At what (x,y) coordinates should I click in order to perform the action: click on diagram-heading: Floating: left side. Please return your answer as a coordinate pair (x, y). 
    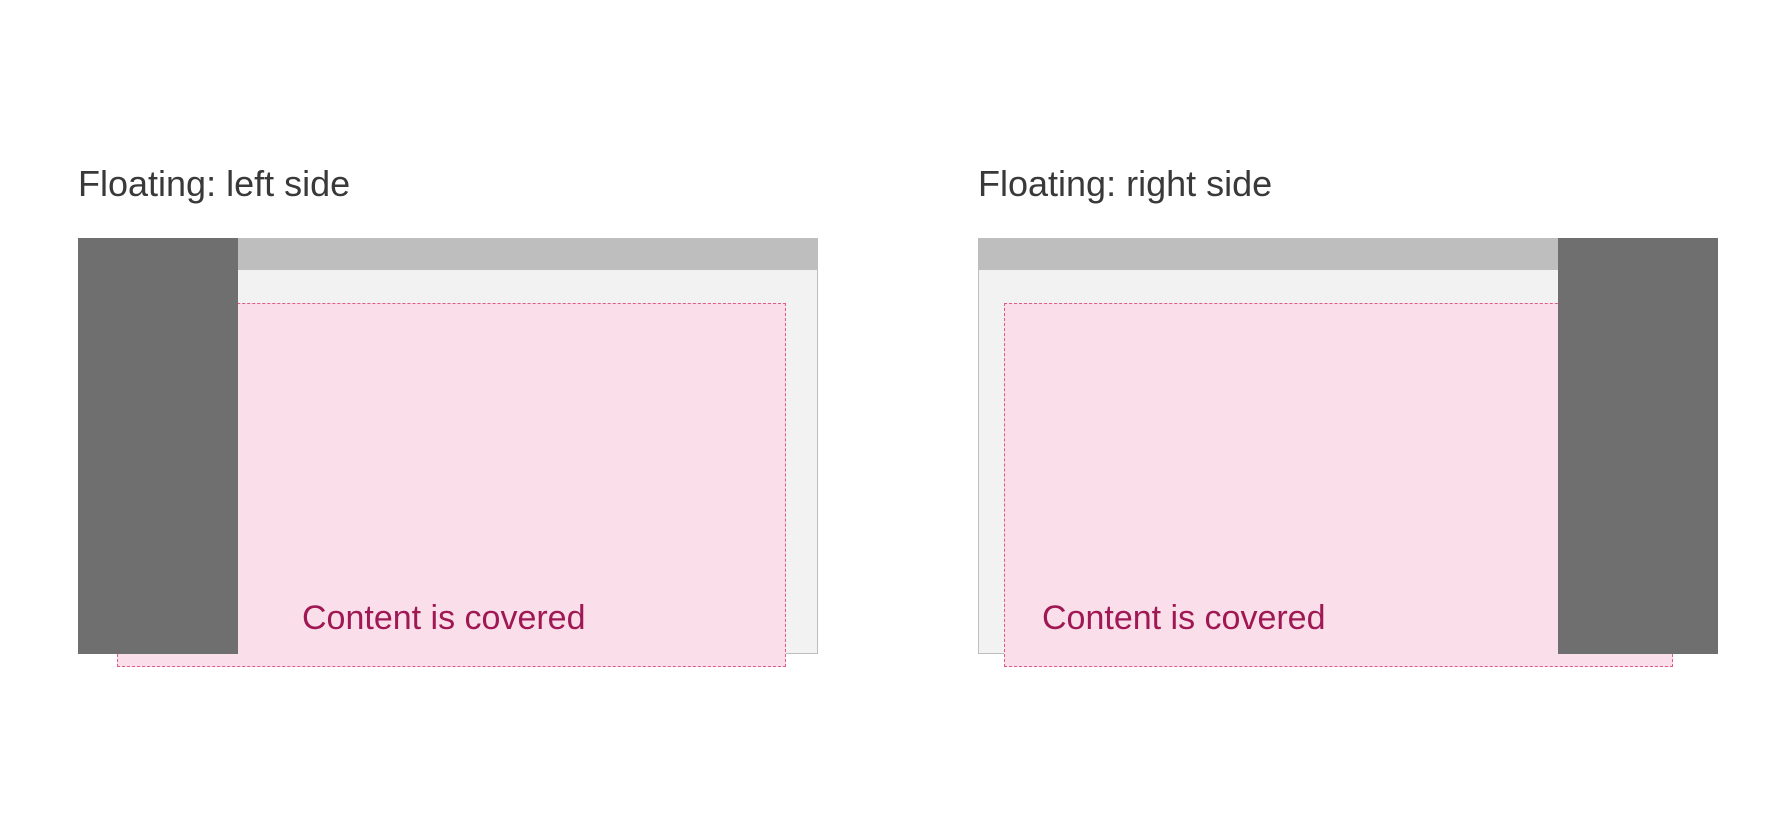
    Looking at the image, I should click on (214, 183).